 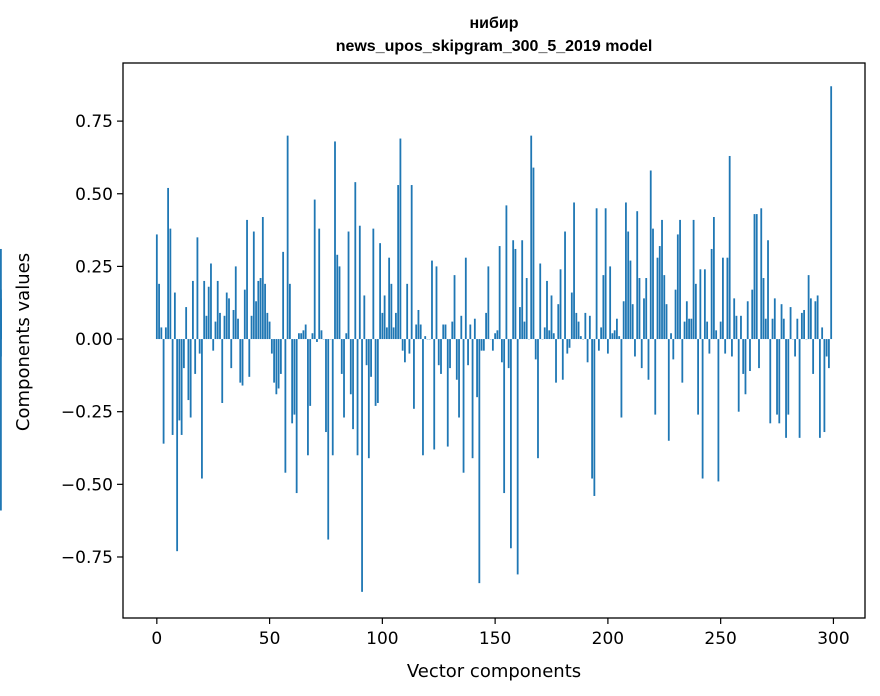 I want to click on y-axis-label: Components values, so click(x=23, y=342).